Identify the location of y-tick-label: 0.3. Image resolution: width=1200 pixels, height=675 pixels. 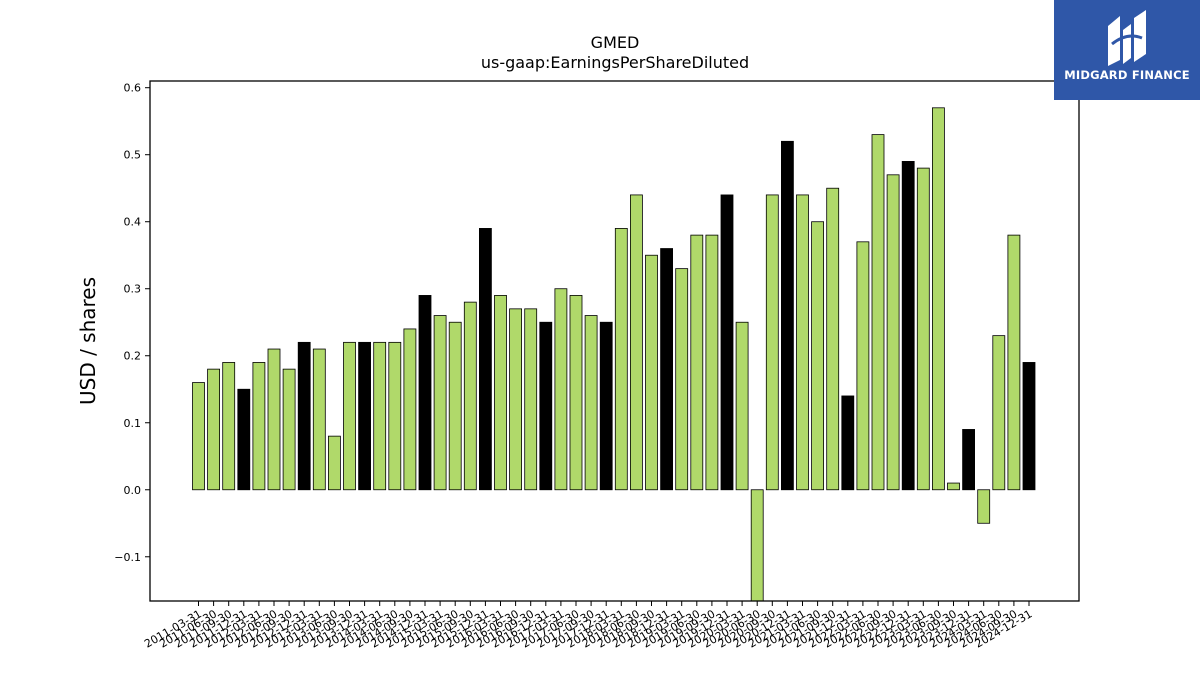
(133, 289).